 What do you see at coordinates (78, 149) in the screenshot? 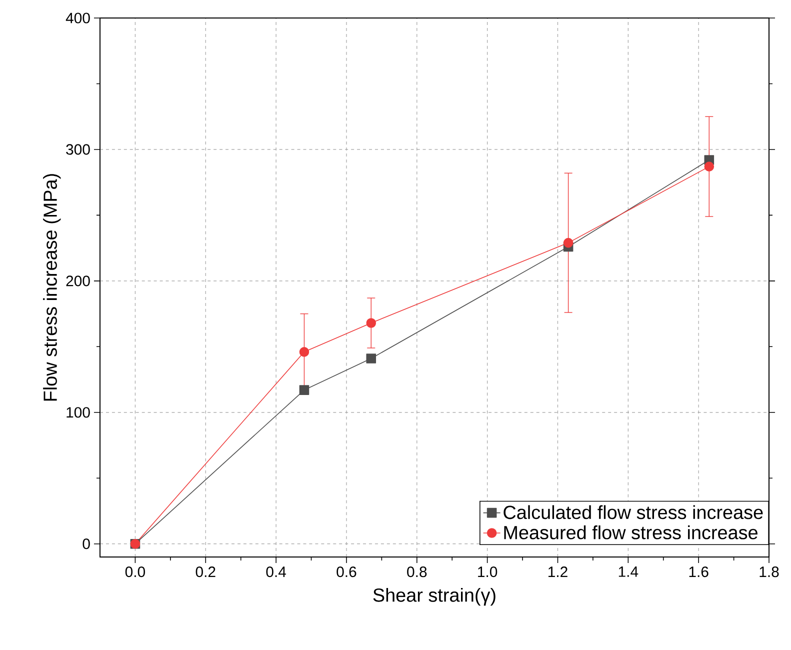
I see `y-tick-label: 300` at bounding box center [78, 149].